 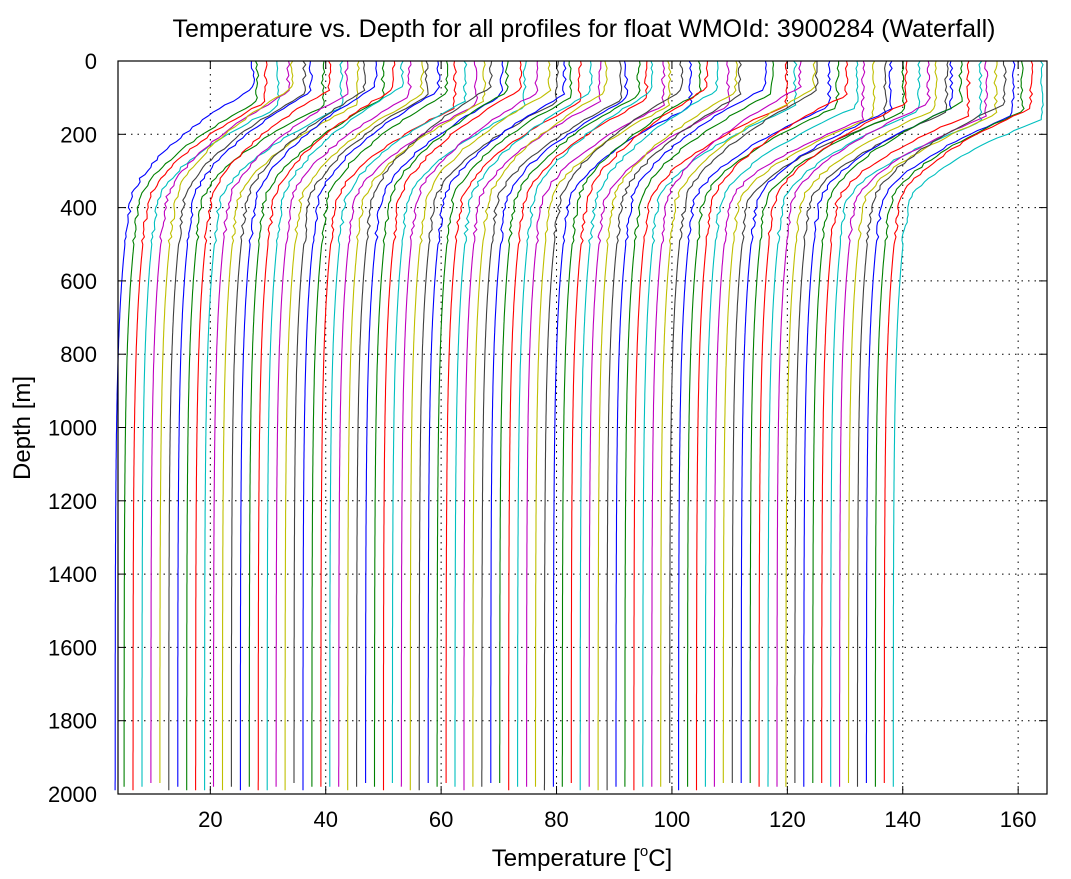 What do you see at coordinates (72, 721) in the screenshot?
I see `y-tick-label: 1800` at bounding box center [72, 721].